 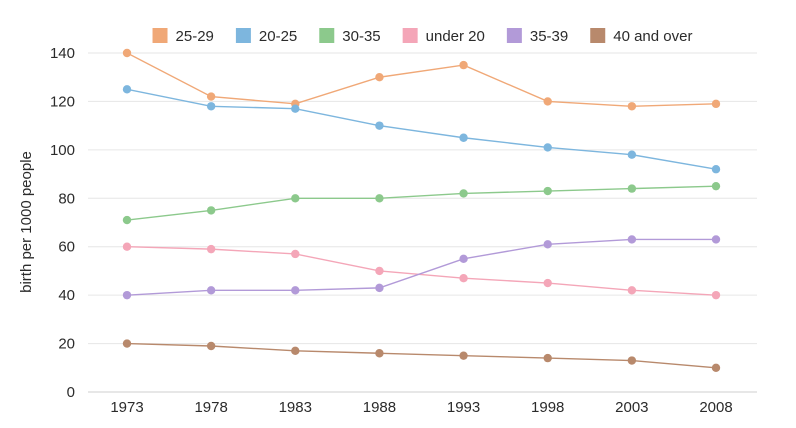 I want to click on legend-item-0: 25-29, so click(x=183, y=36).